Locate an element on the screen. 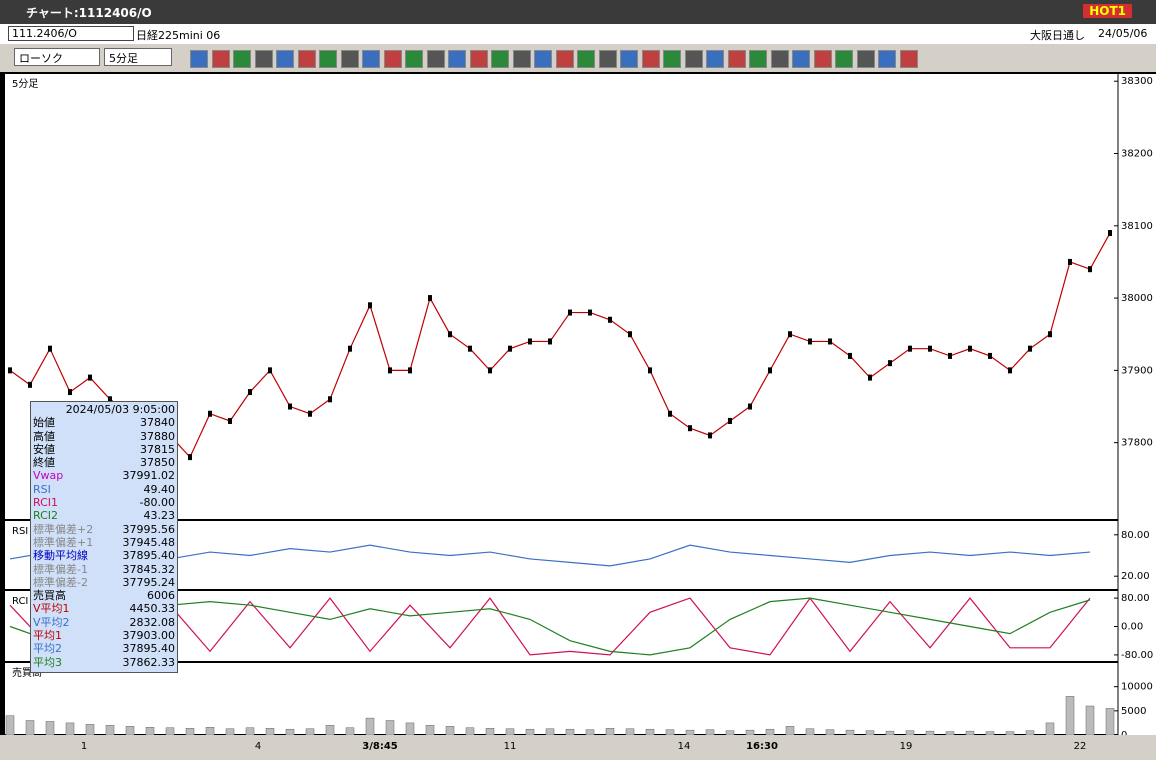 Image resolution: width=1156 pixels, height=760 pixels. toolbar: ローソク 5分足 is located at coordinates (578, 58).